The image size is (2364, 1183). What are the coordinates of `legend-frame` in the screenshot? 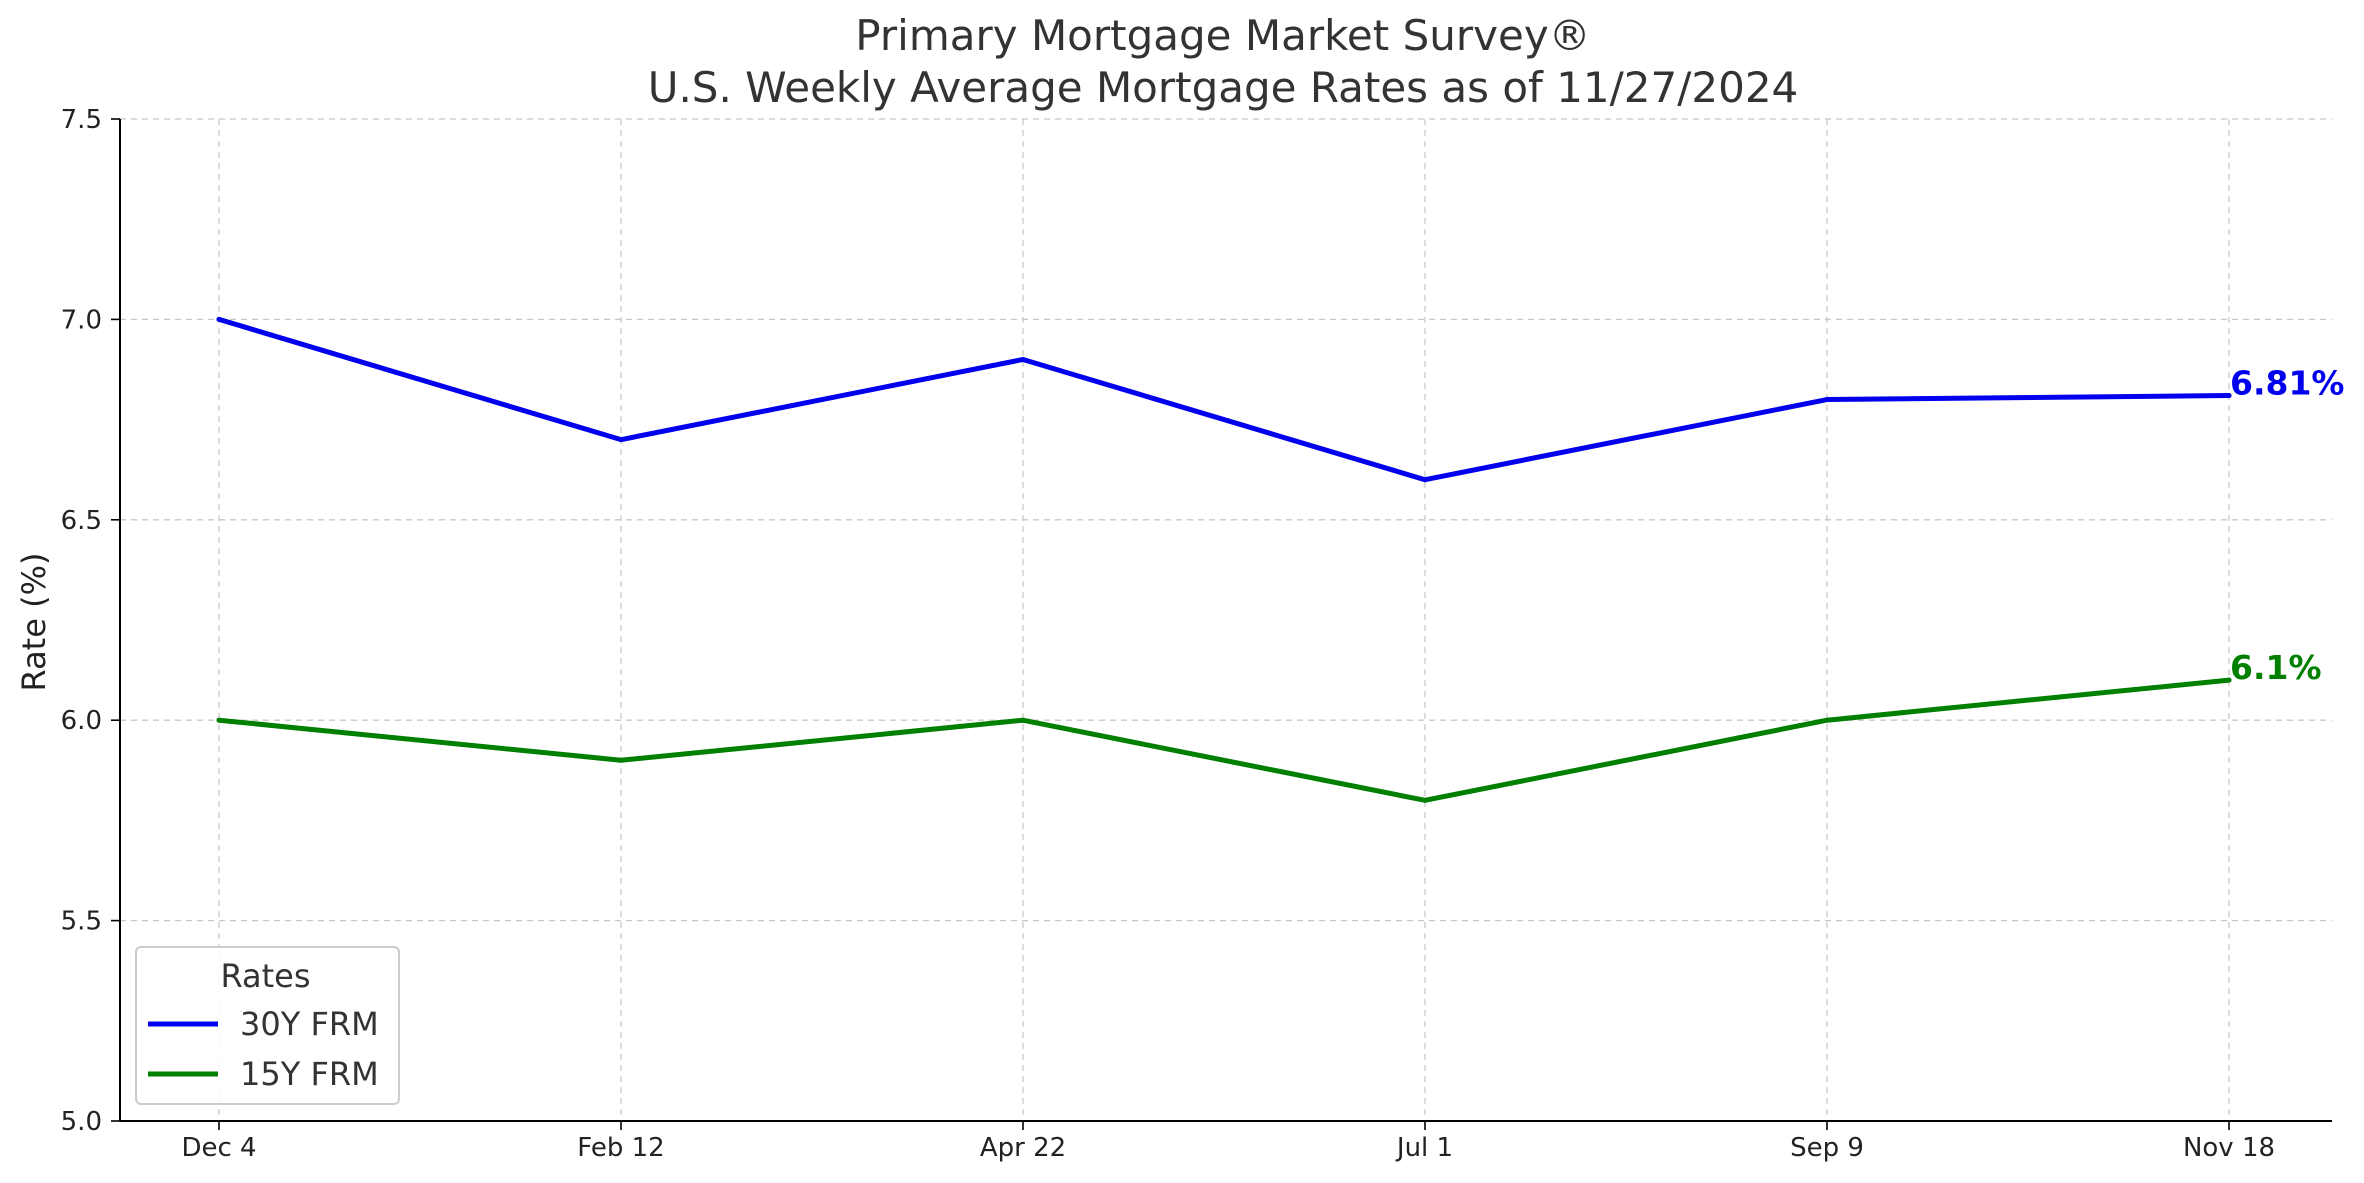 It's located at (267, 1025).